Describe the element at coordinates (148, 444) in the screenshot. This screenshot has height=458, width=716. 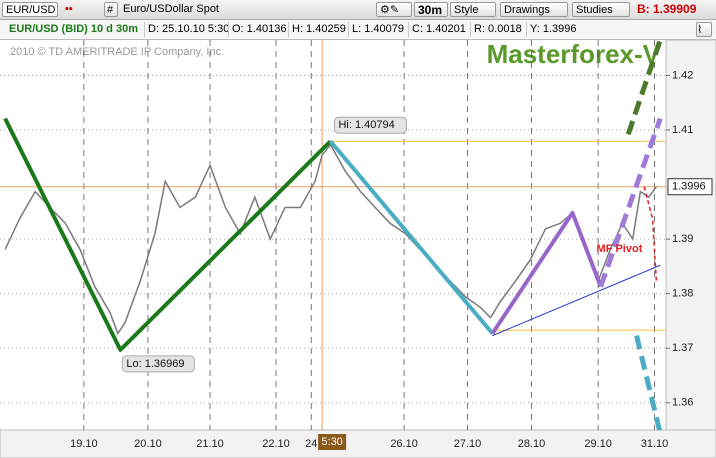
I see `x-tick-label: 20.10` at that location.